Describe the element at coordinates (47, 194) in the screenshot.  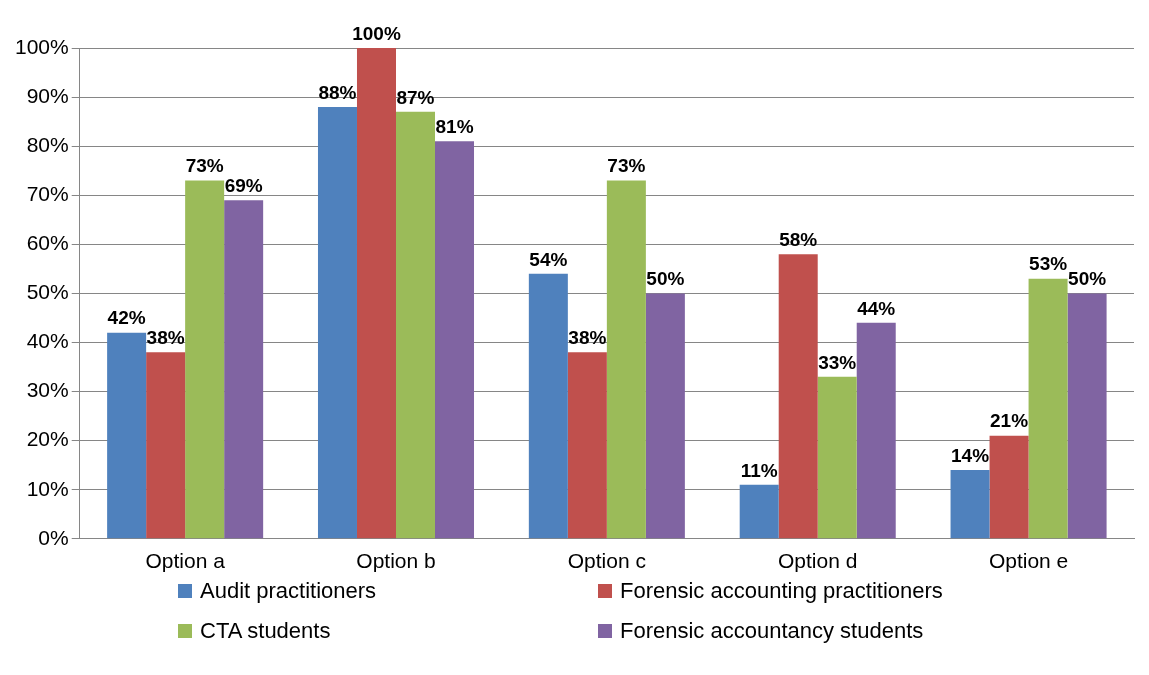
I see `y-tick-label: 70%` at that location.